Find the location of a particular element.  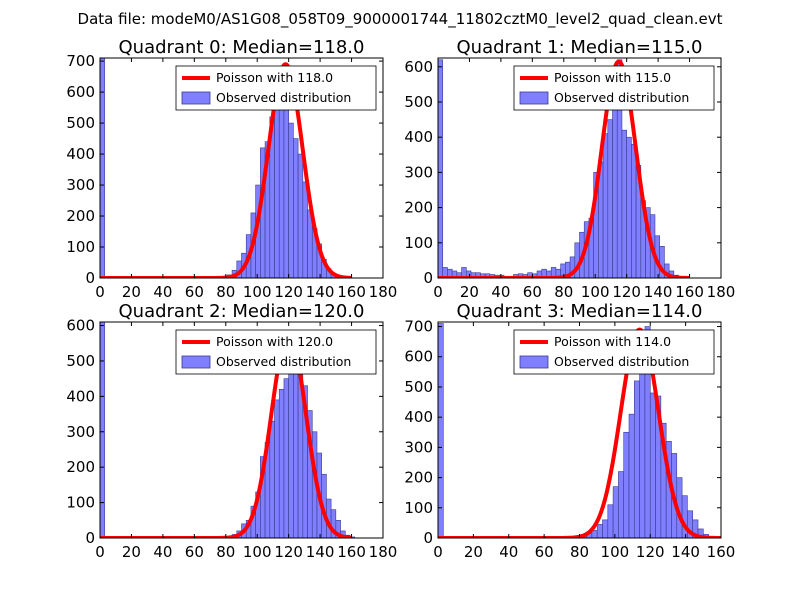

quadrant-2-axes-frame is located at coordinates (241, 430).